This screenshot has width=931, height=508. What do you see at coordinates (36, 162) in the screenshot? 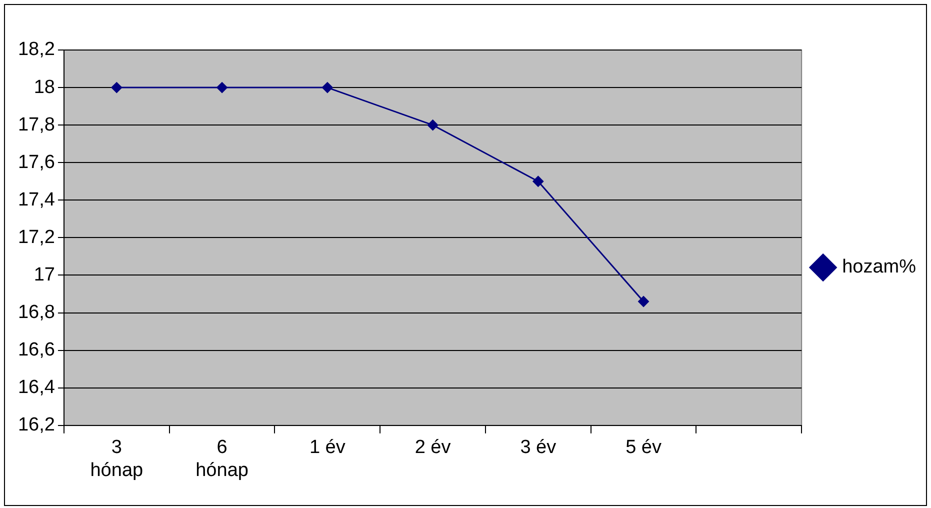
I see `y-tick-label: 17,6` at bounding box center [36, 162].